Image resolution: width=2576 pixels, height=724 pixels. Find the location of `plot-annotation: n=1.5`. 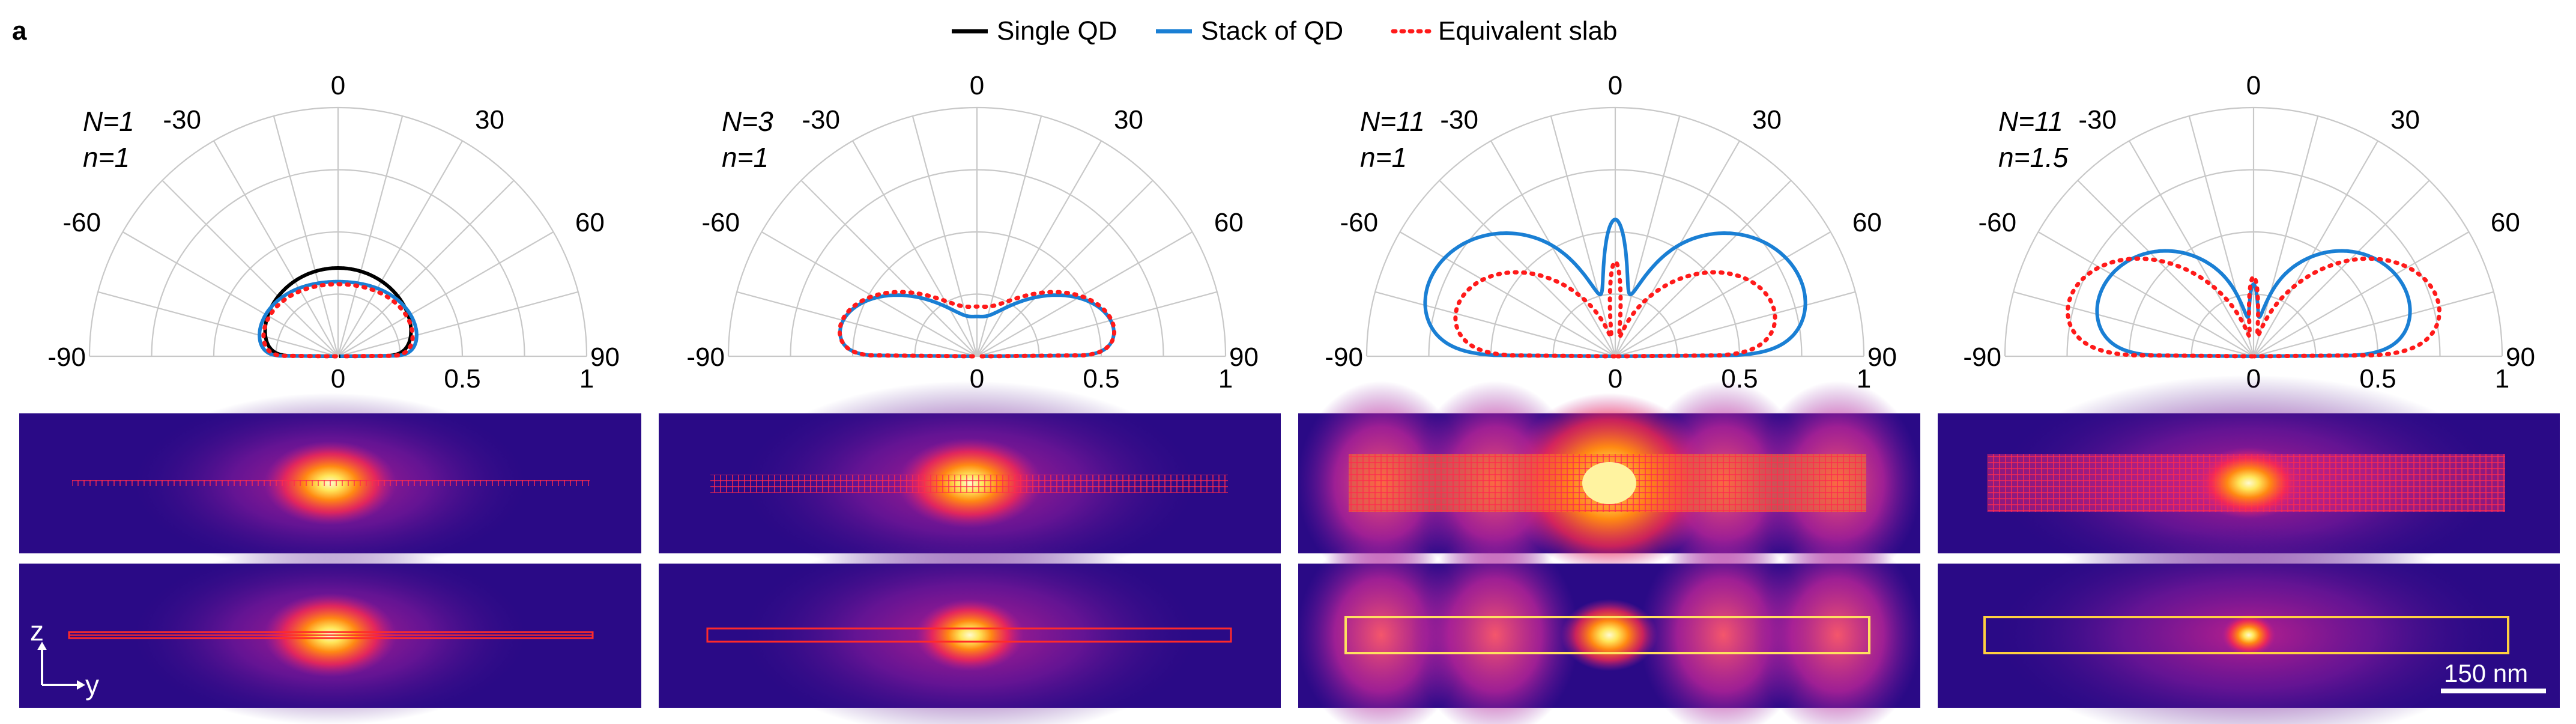

plot-annotation: n=1.5 is located at coordinates (2033, 157).